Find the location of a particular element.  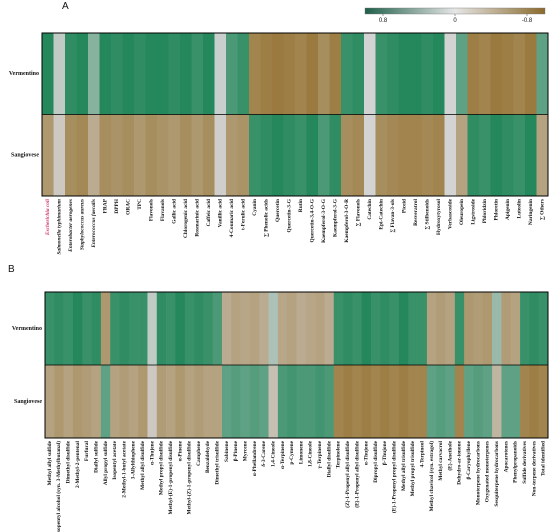

column-label: Piceid is located at coordinates (404, 206).